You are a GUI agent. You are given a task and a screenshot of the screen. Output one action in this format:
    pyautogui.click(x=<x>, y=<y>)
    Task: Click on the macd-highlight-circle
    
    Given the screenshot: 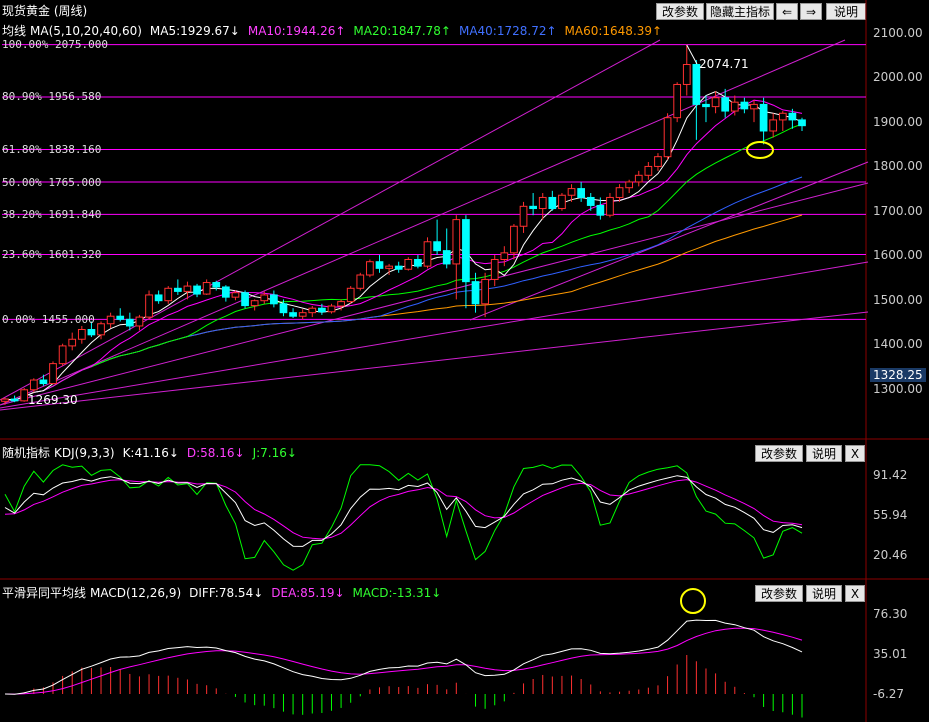 What is the action you would take?
    pyautogui.click(x=693, y=601)
    